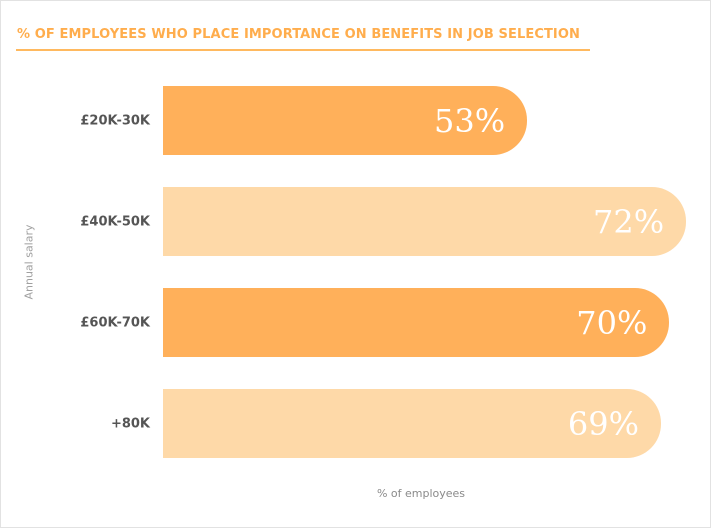 The width and height of the screenshot is (711, 528). What do you see at coordinates (115, 121) in the screenshot?
I see `category-label: £20K-30K` at bounding box center [115, 121].